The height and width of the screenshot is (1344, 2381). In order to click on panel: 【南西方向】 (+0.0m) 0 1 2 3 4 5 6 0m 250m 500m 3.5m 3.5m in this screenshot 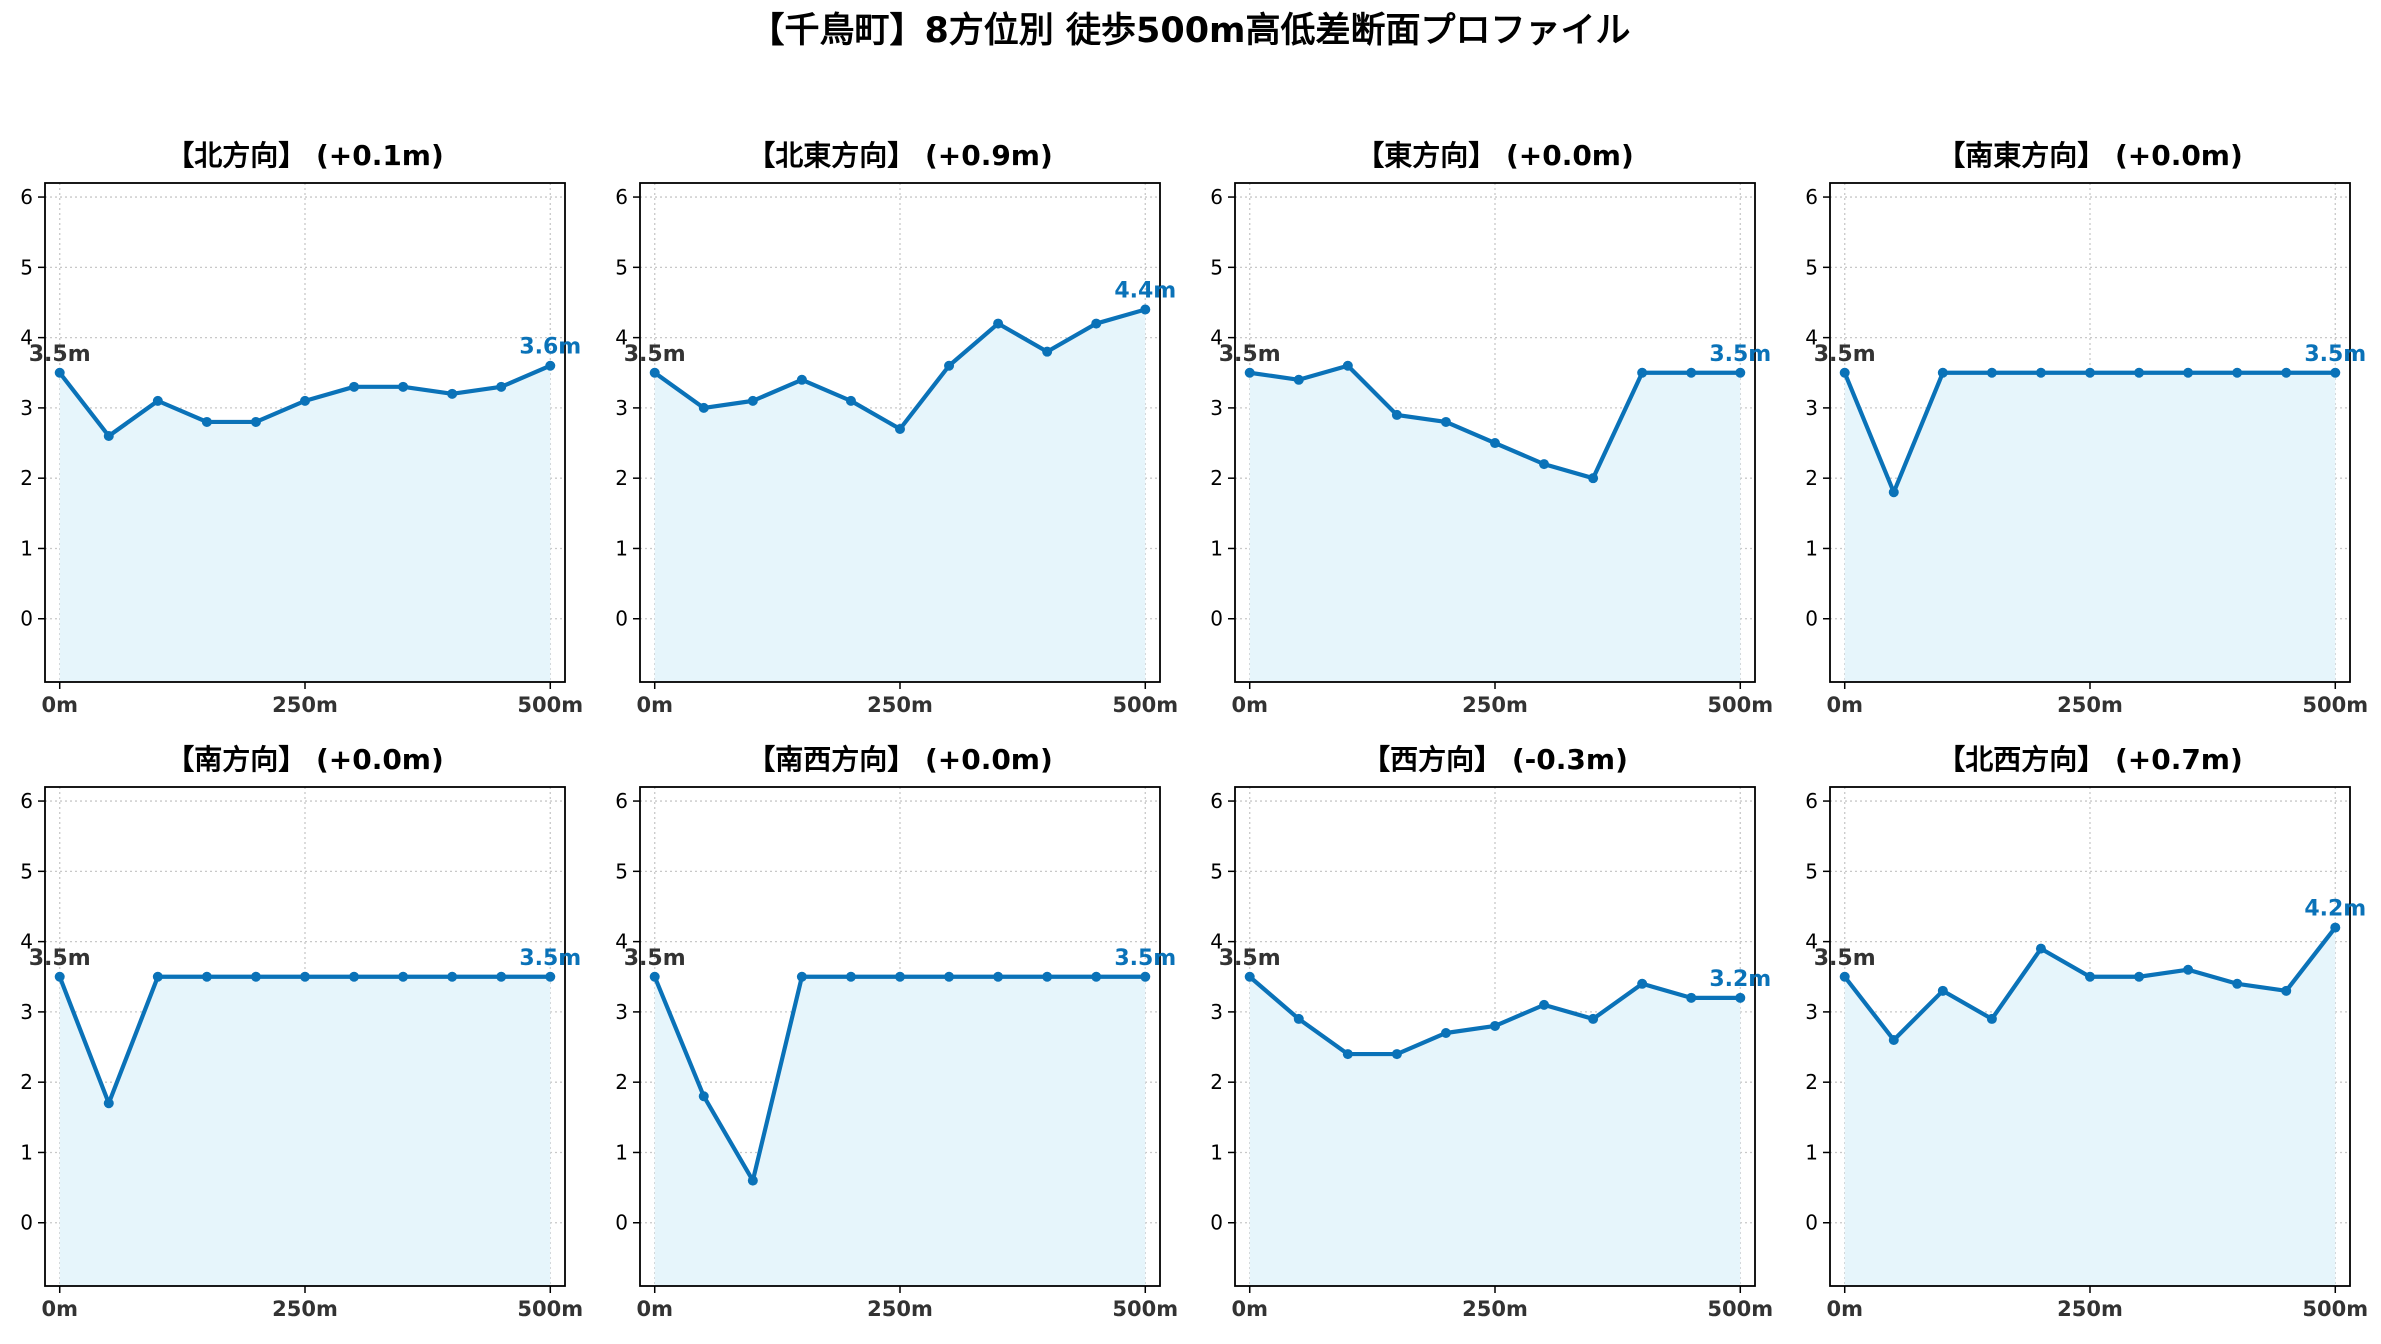, I will do `click(896, 1032)`.